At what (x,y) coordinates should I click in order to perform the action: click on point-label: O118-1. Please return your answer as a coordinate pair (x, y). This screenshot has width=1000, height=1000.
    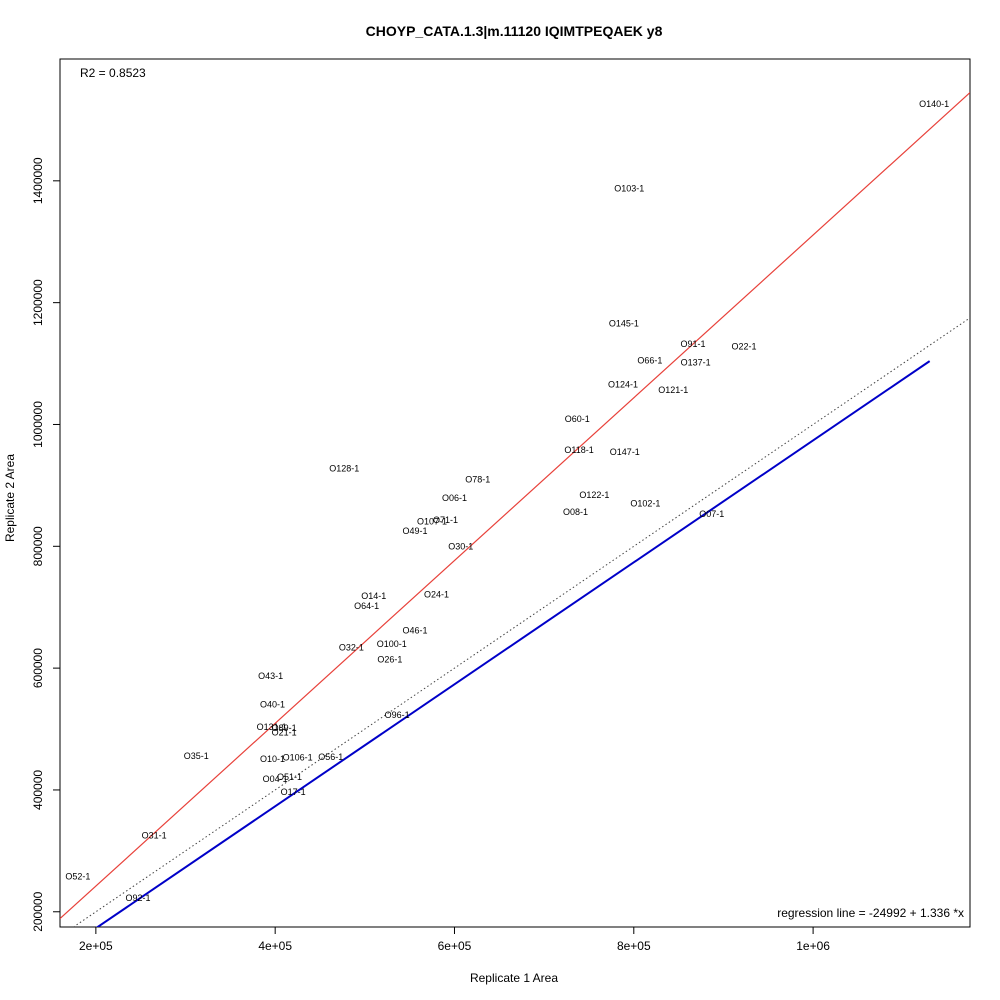
    Looking at the image, I should click on (578, 450).